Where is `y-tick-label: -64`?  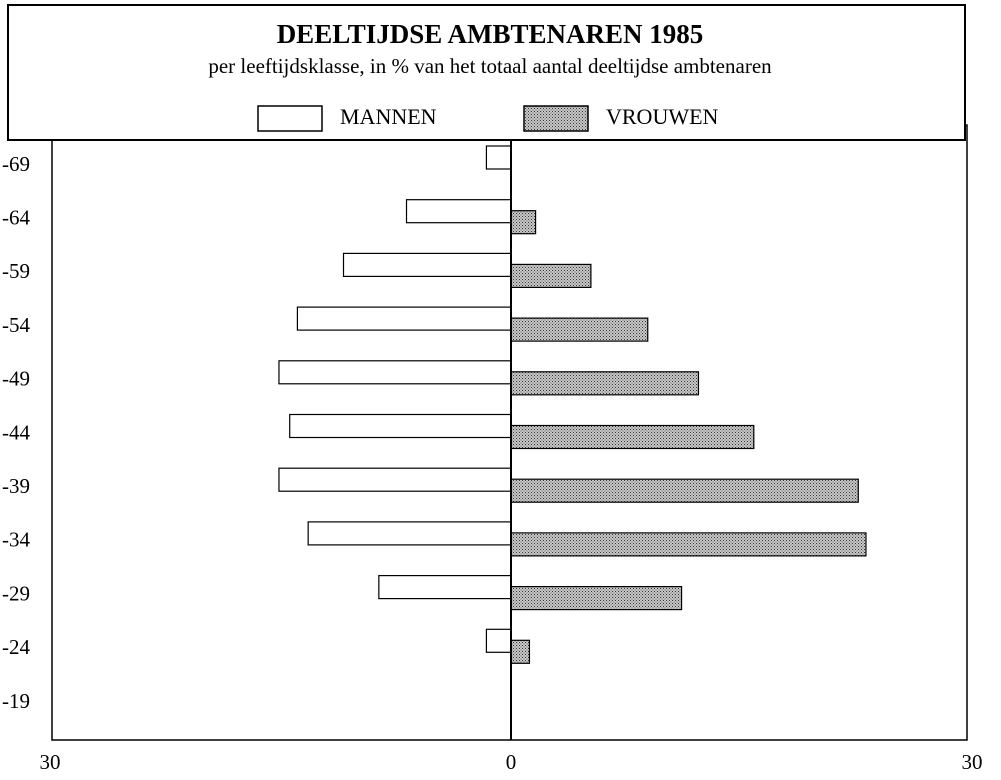
y-tick-label: -64 is located at coordinates (16, 218).